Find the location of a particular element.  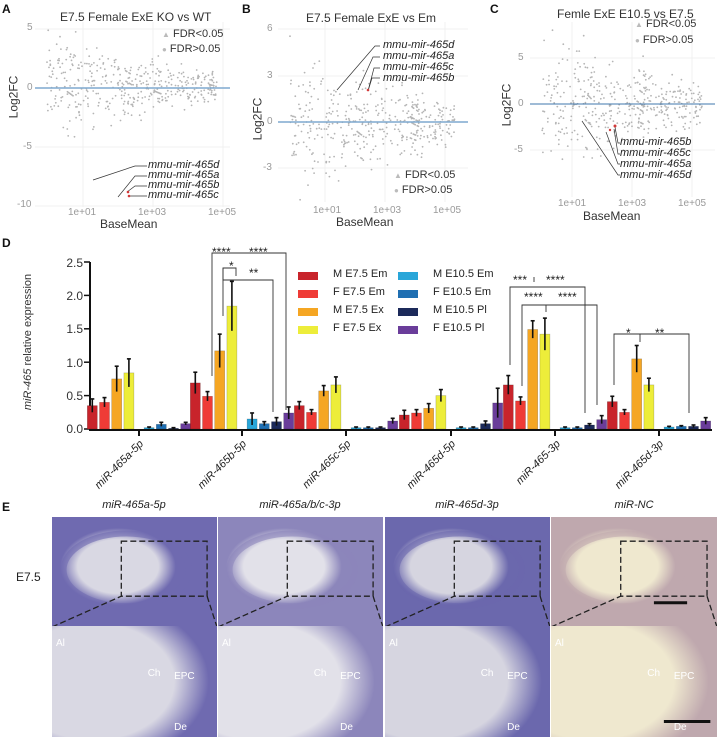

column-header: miR-465a-5p is located at coordinates (134, 505).